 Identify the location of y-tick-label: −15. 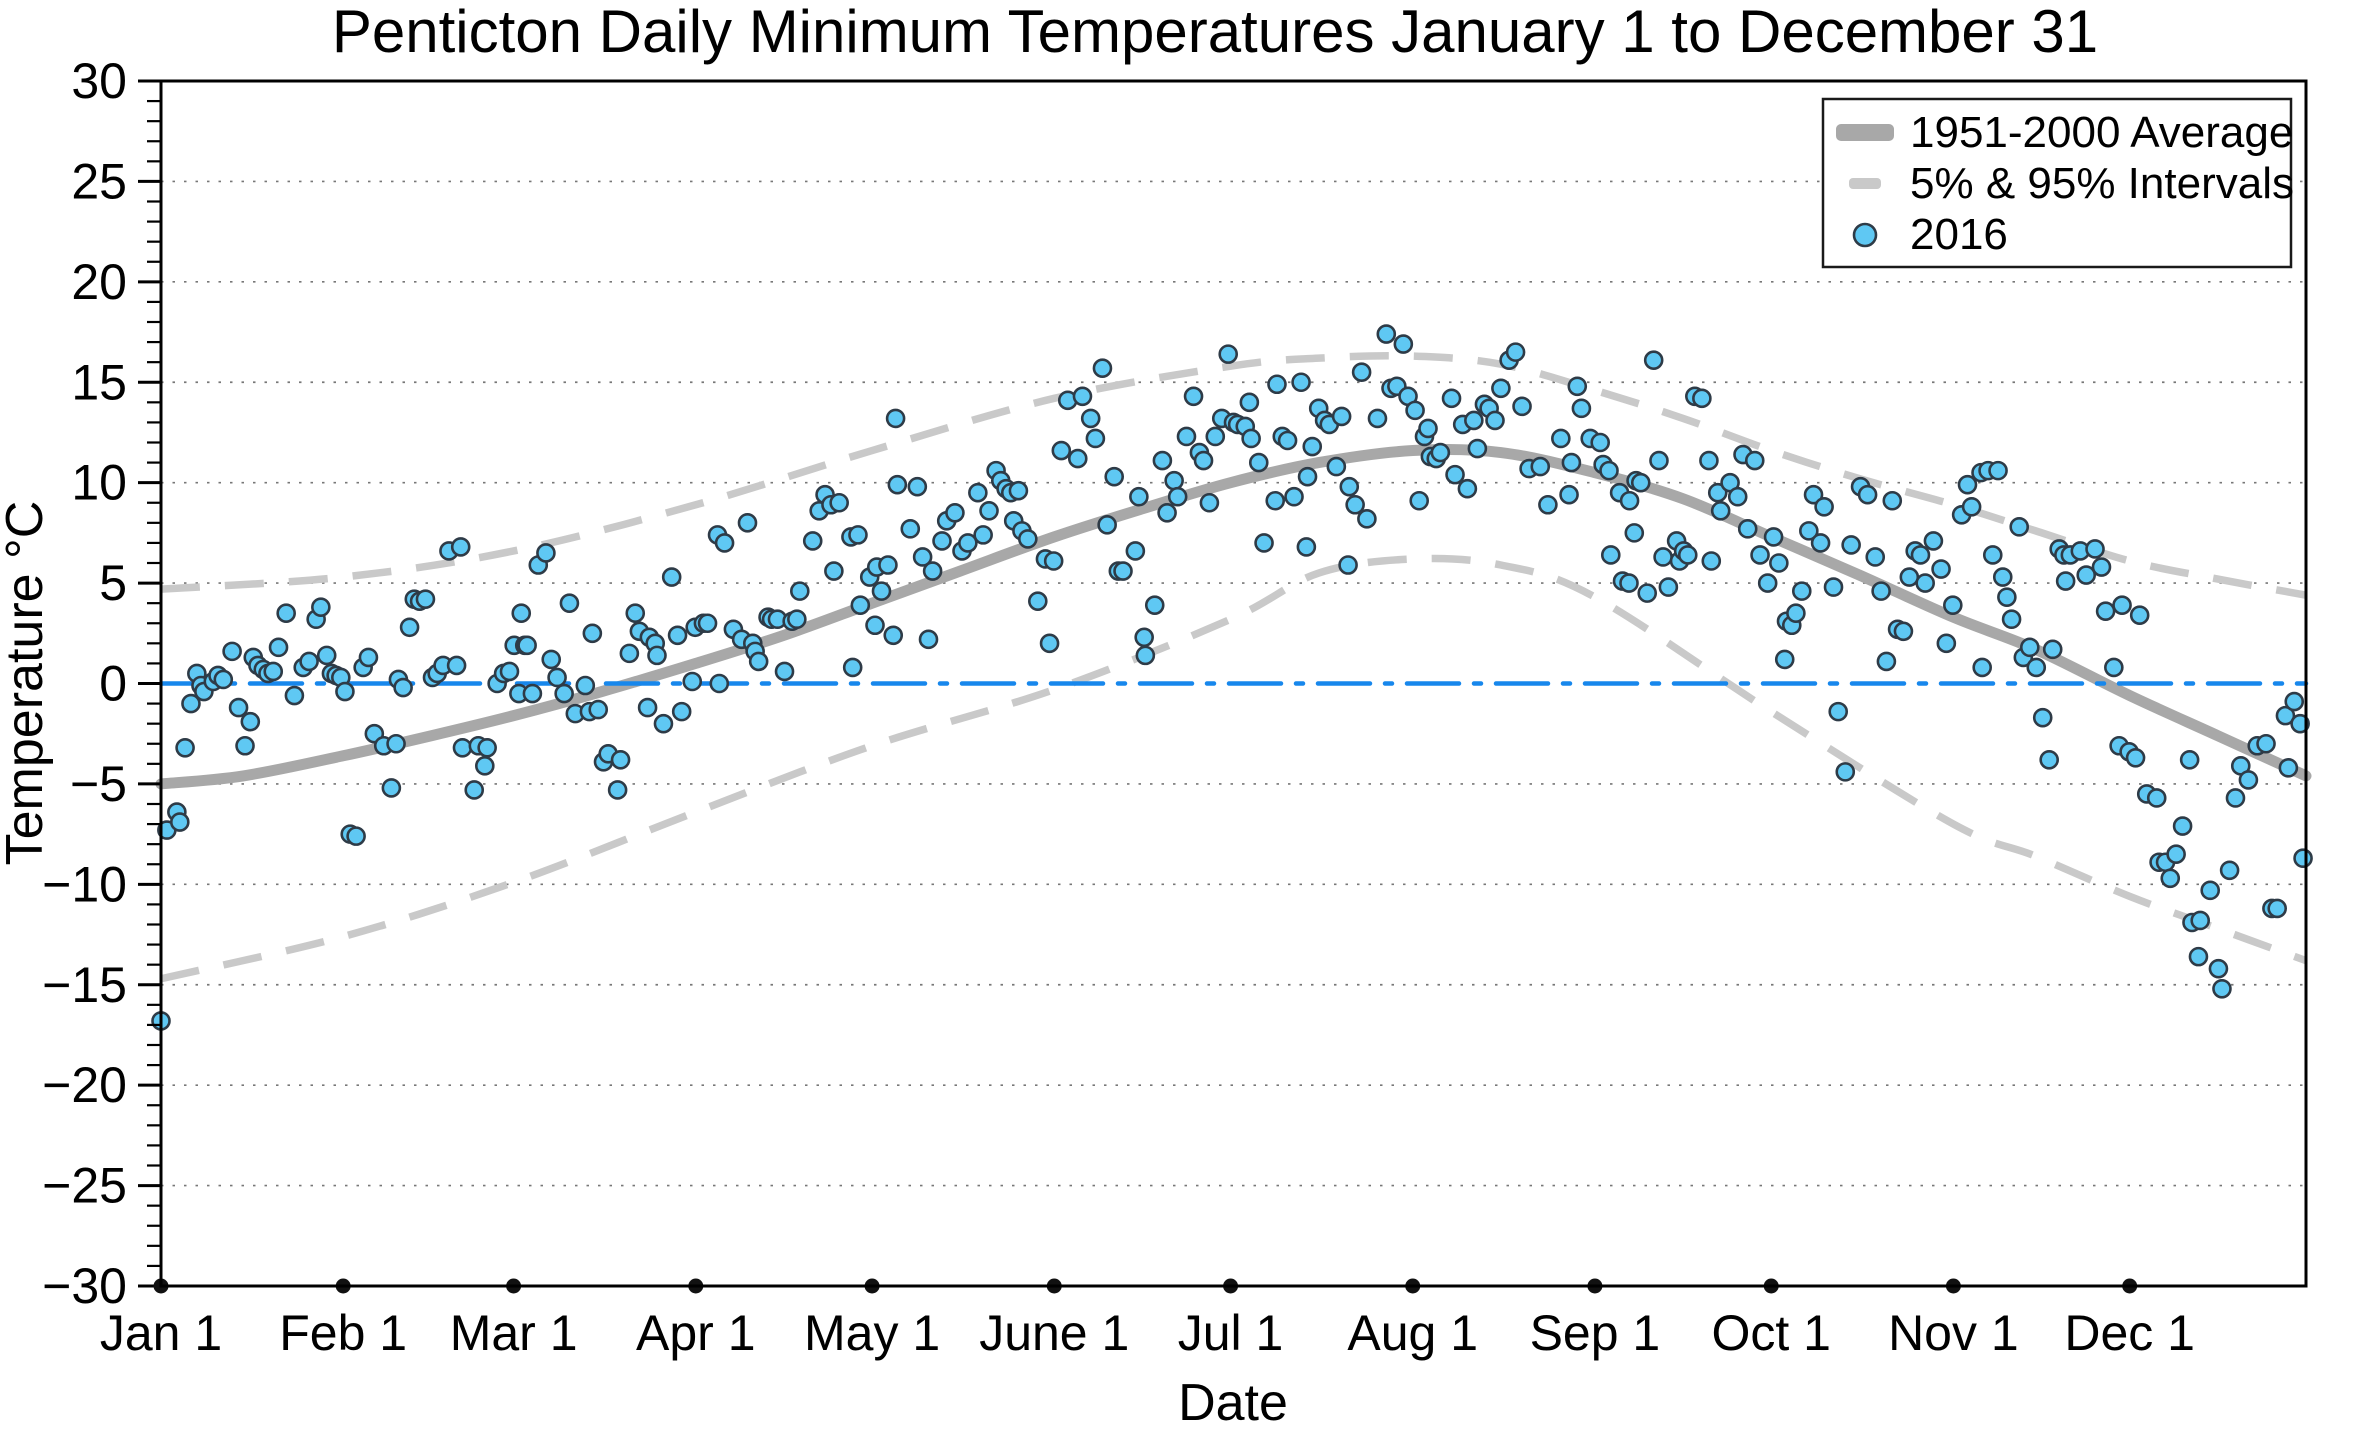
(84, 985).